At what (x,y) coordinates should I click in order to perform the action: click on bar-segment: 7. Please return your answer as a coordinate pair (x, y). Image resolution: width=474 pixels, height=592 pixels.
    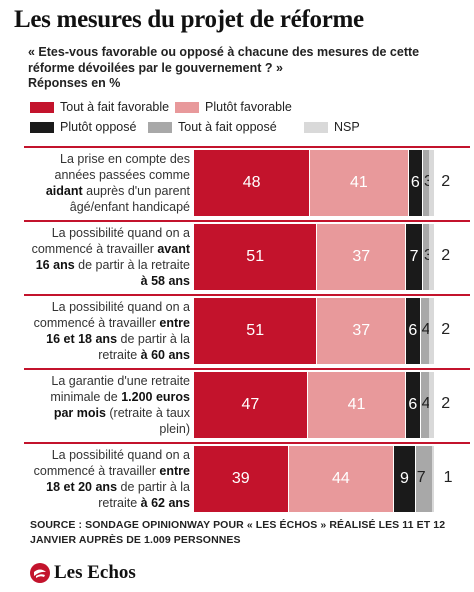
    Looking at the image, I should click on (413, 257).